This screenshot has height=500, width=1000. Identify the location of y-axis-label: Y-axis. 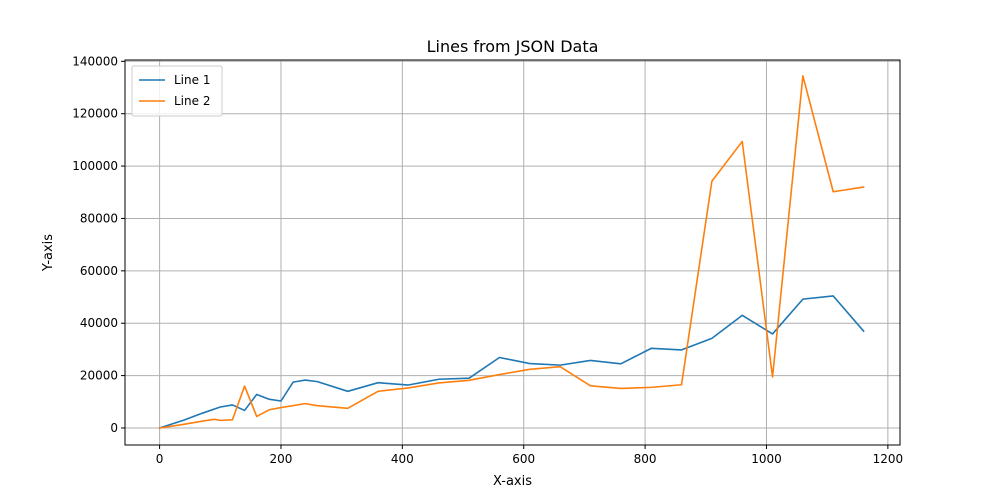
(48, 253).